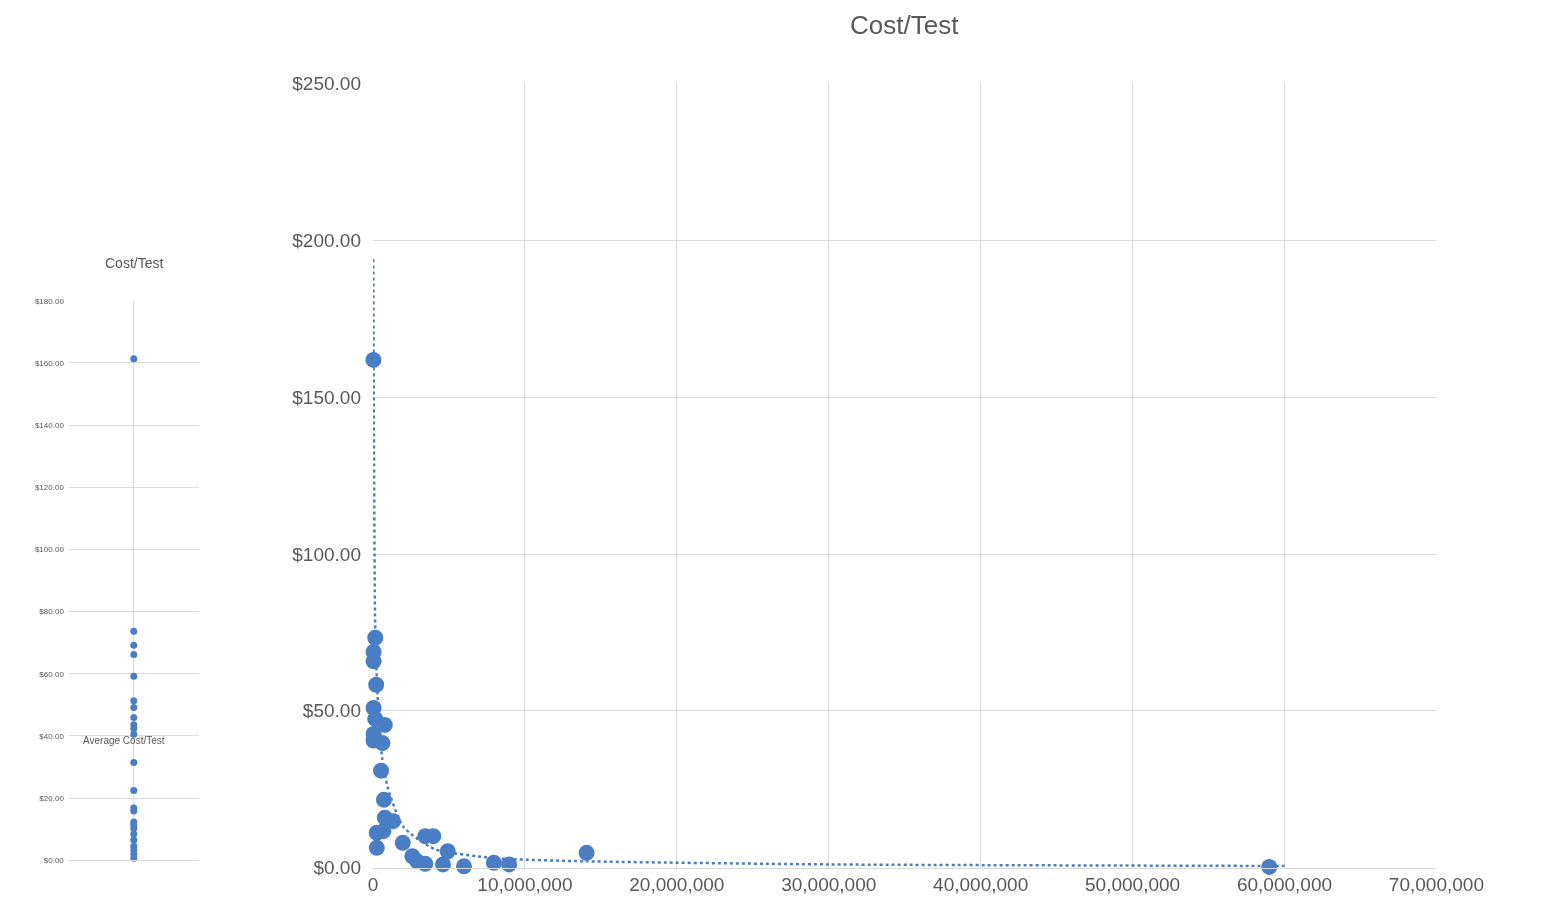 Image resolution: width=1555 pixels, height=920 pixels. What do you see at coordinates (52, 736) in the screenshot?
I see `y-tick-label: $40.00` at bounding box center [52, 736].